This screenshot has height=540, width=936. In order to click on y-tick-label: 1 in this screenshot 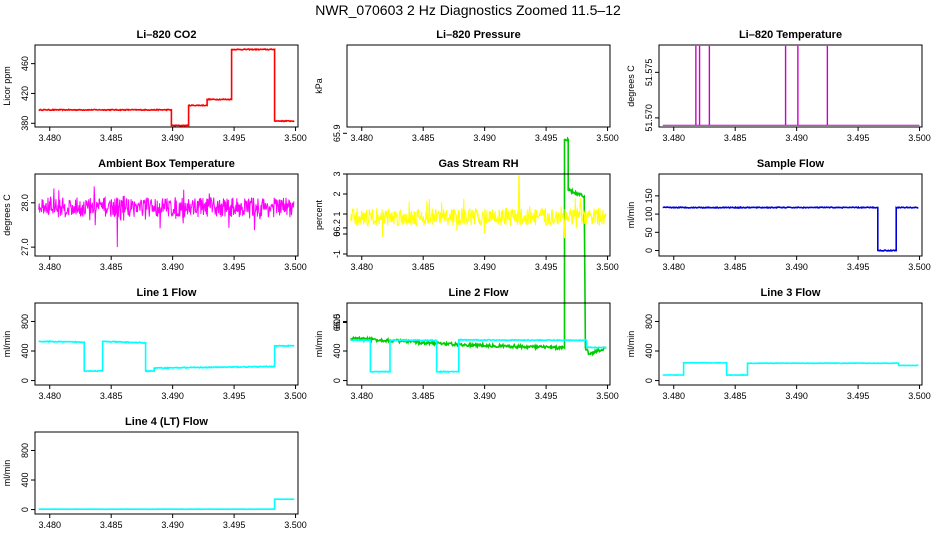, I will do `click(337, 213)`.